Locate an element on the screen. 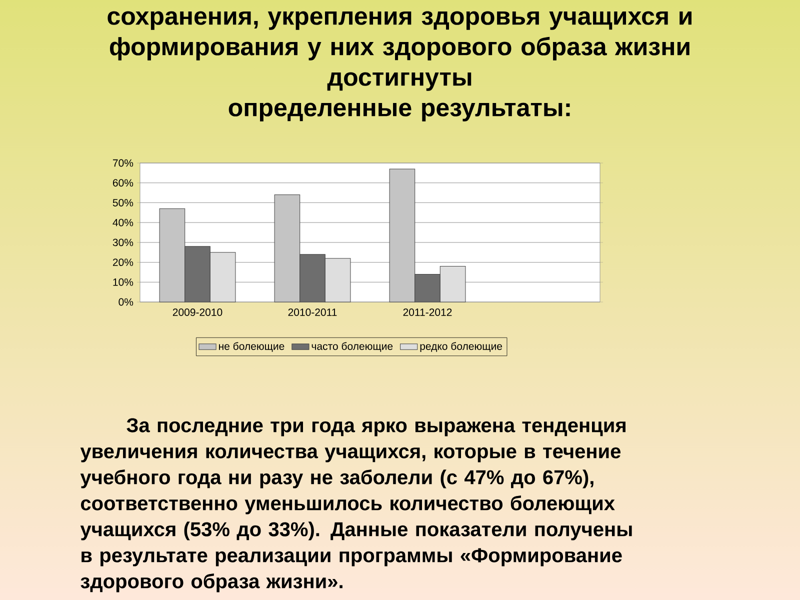  y-tick-label: 50% is located at coordinates (123, 202).